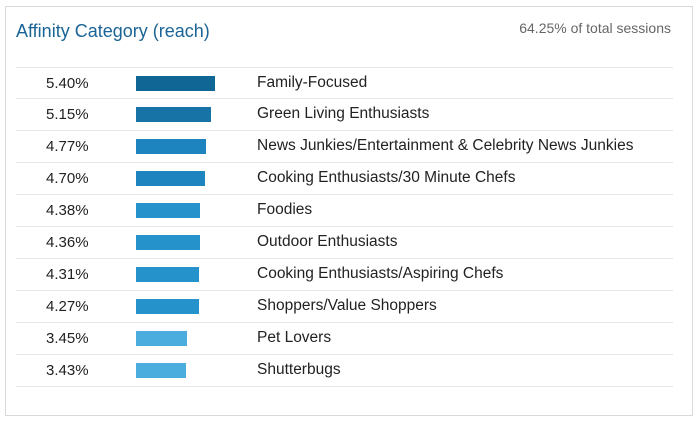 The image size is (700, 423). What do you see at coordinates (299, 369) in the screenshot?
I see `category-label: Shutterbugs` at bounding box center [299, 369].